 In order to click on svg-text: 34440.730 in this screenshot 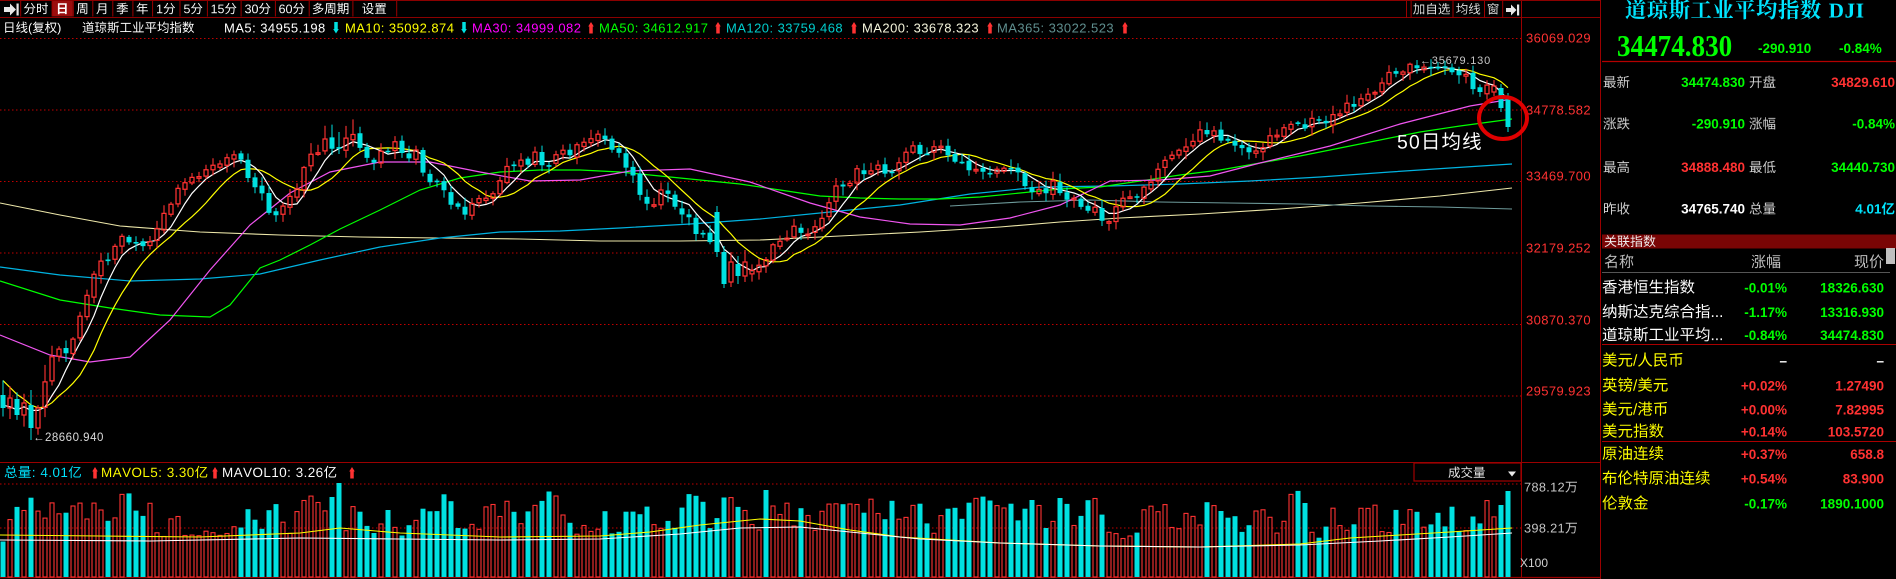, I will do `click(1863, 167)`.